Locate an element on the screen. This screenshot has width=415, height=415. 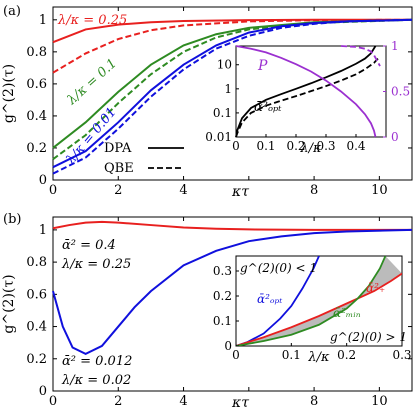
panel-b-y-tick-label: 0.6 is located at coordinates (36, 294).